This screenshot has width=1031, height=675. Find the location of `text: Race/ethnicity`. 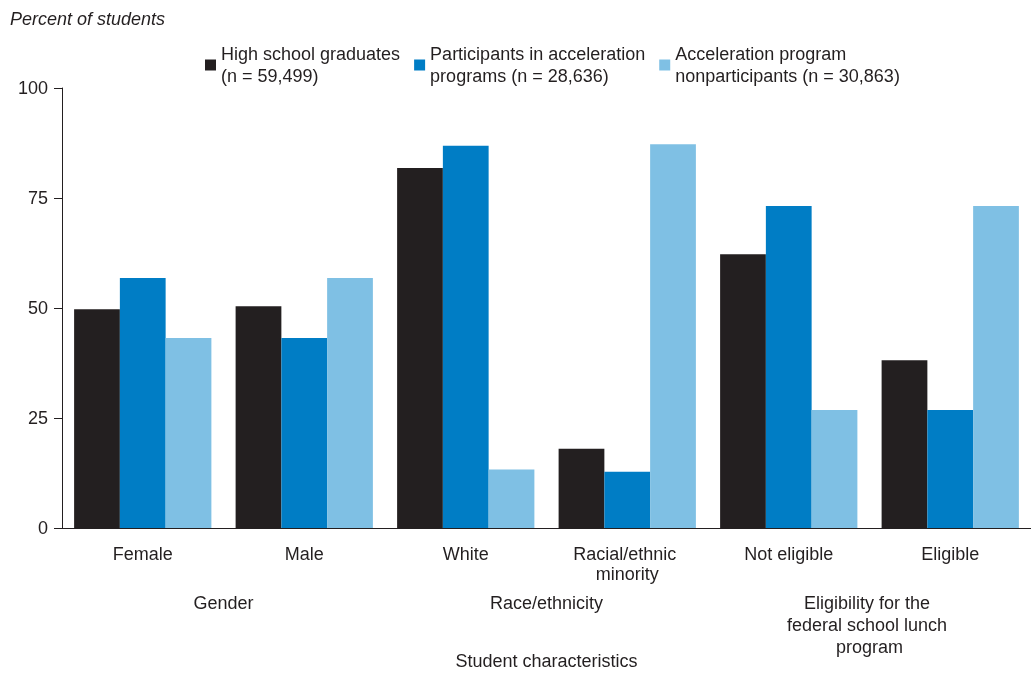

text: Race/ethnicity is located at coordinates (546, 603).